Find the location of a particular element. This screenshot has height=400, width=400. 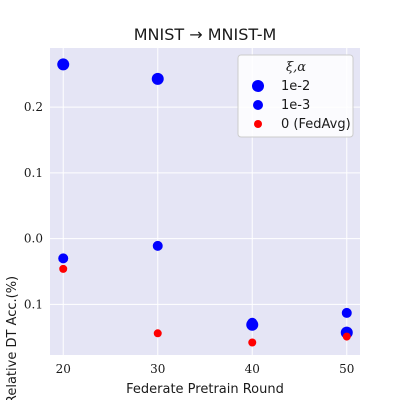

x-axis-label: Federate Pretrain Round is located at coordinates (205, 389).